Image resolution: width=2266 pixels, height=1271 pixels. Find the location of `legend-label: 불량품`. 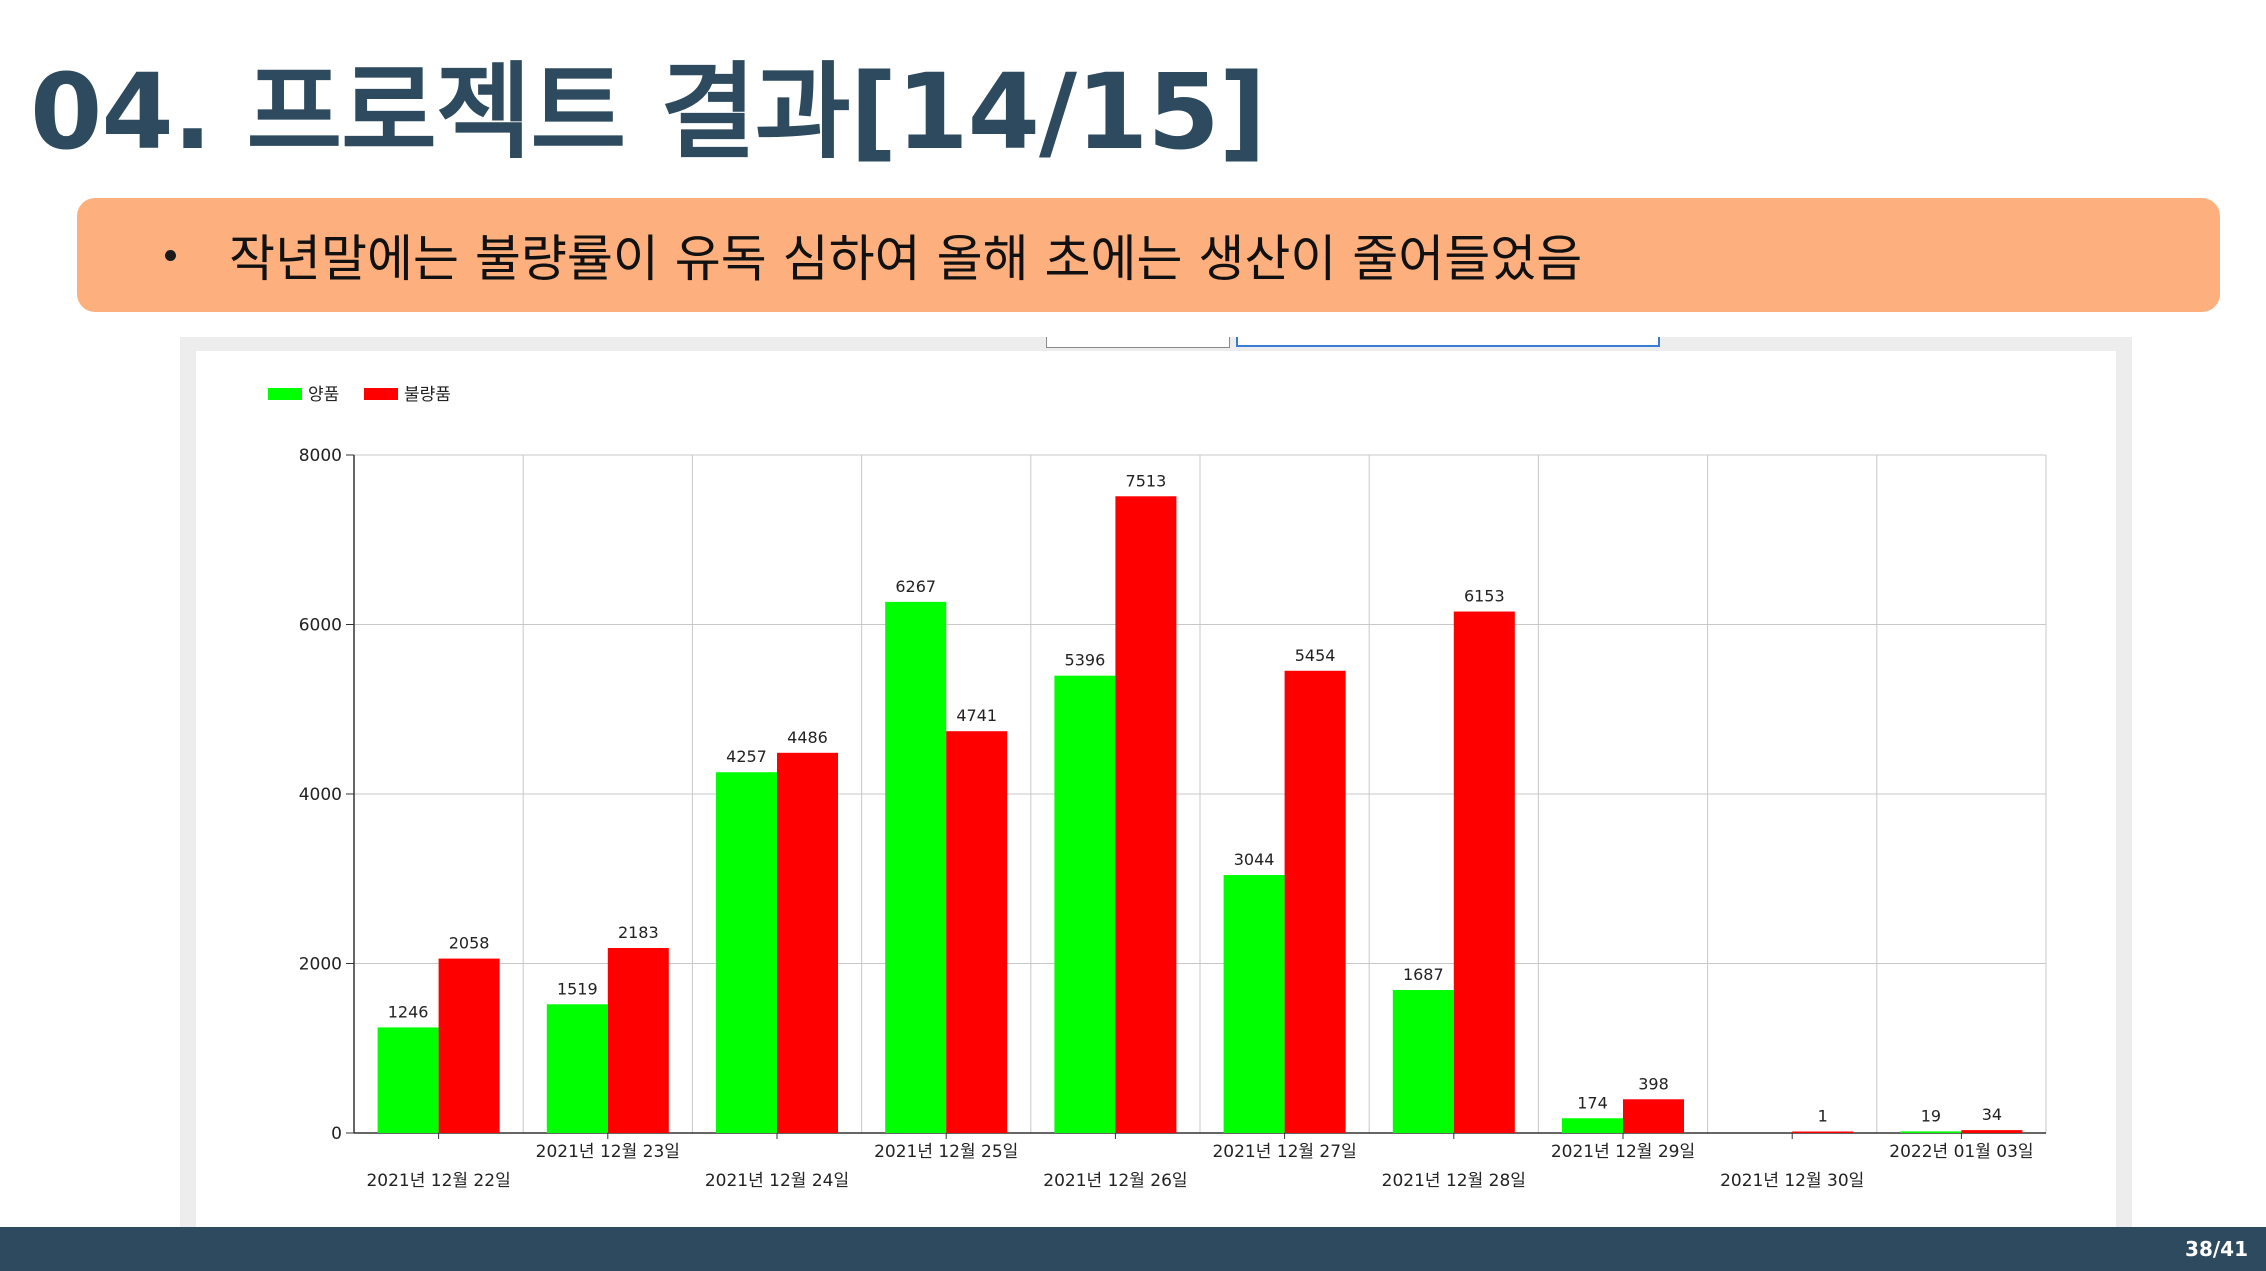

legend-label: 불량품 is located at coordinates (427, 395).